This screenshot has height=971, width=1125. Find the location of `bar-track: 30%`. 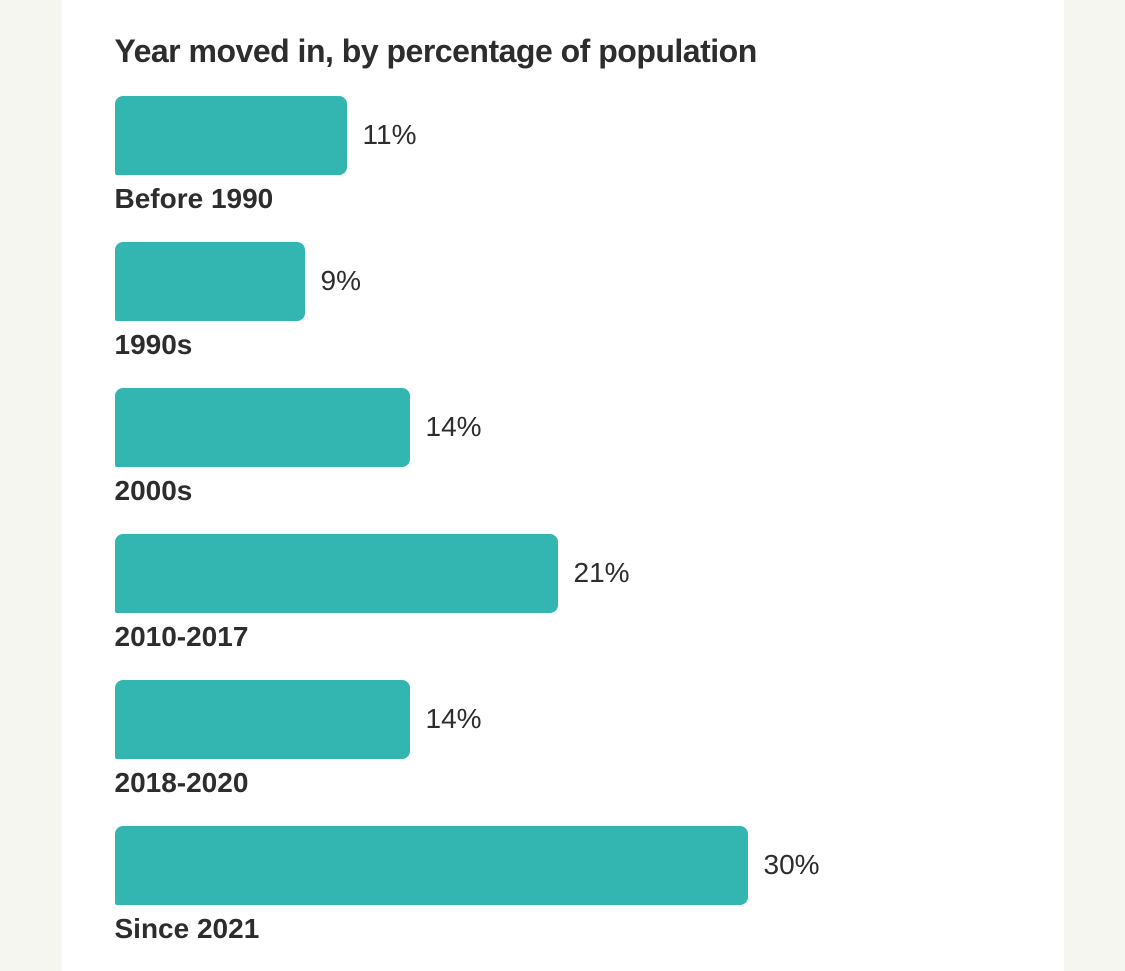

bar-track: 30% is located at coordinates (589, 865).